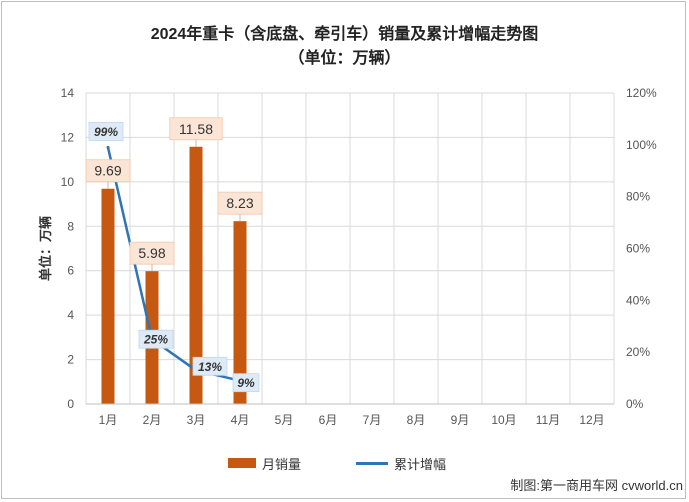 Image resolution: width=689 pixels, height=502 pixels. I want to click on line-data-label: 13%, so click(210, 367).